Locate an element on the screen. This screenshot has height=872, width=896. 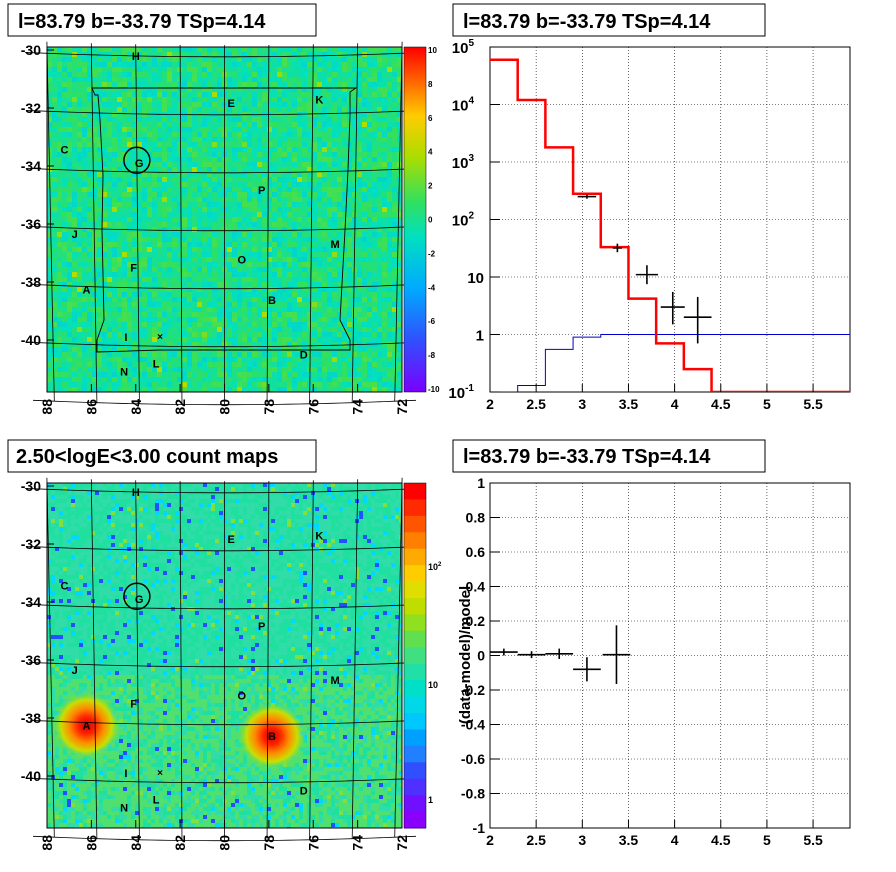
latitude-line is located at coordinates (224, 55).